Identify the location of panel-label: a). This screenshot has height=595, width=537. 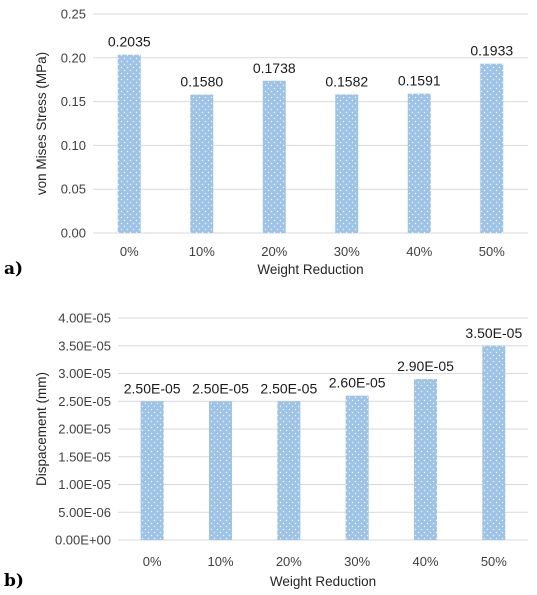
(13, 269).